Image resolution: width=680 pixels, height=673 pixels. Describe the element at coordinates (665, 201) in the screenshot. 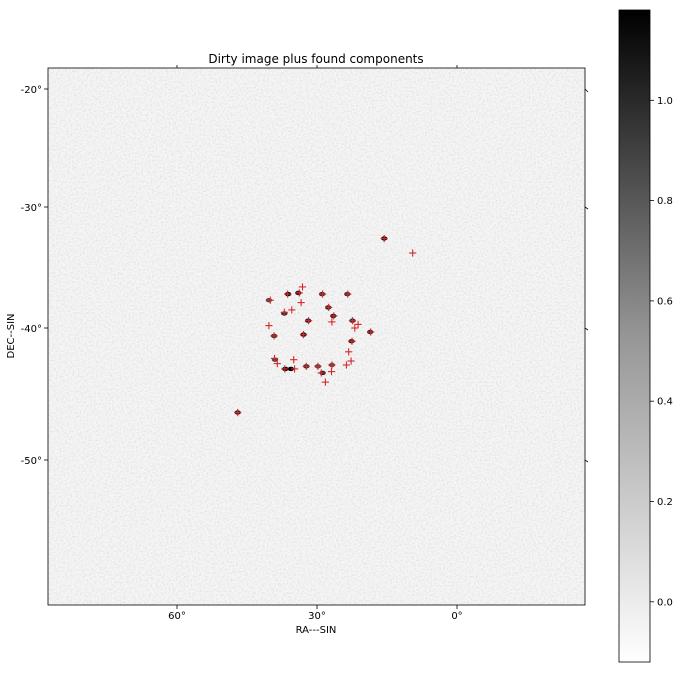

I see `colorbar-tick-label: 0.8` at that location.